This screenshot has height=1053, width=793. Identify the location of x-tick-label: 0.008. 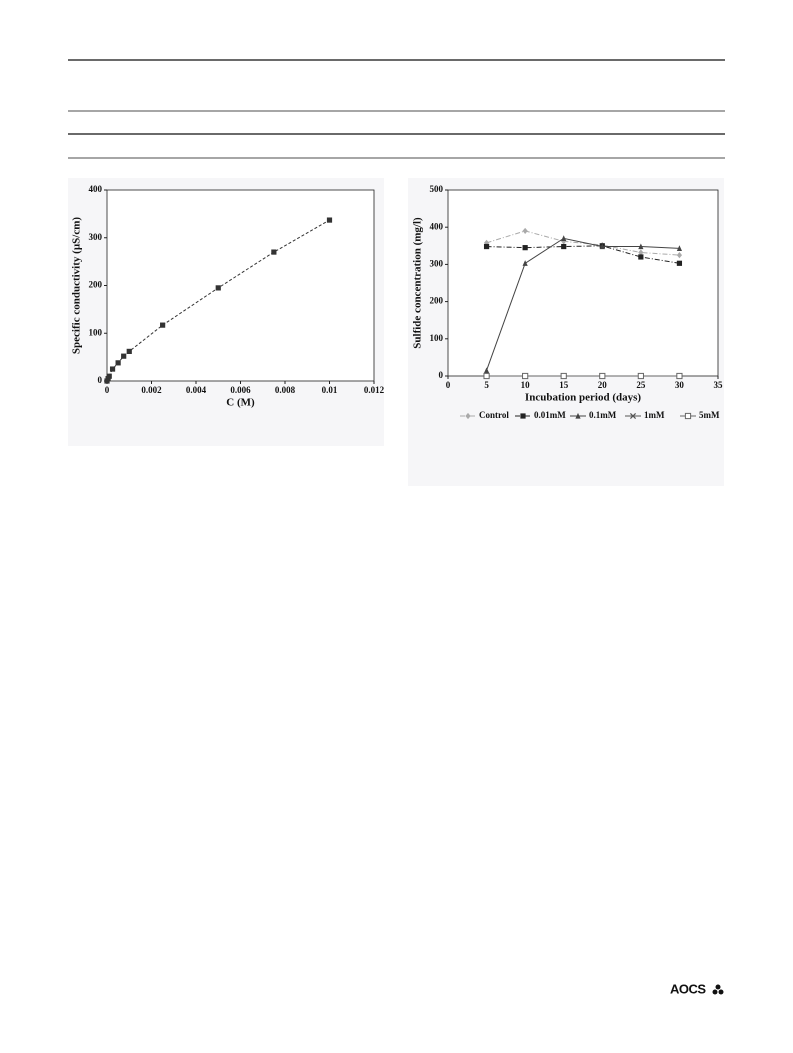
(285, 390).